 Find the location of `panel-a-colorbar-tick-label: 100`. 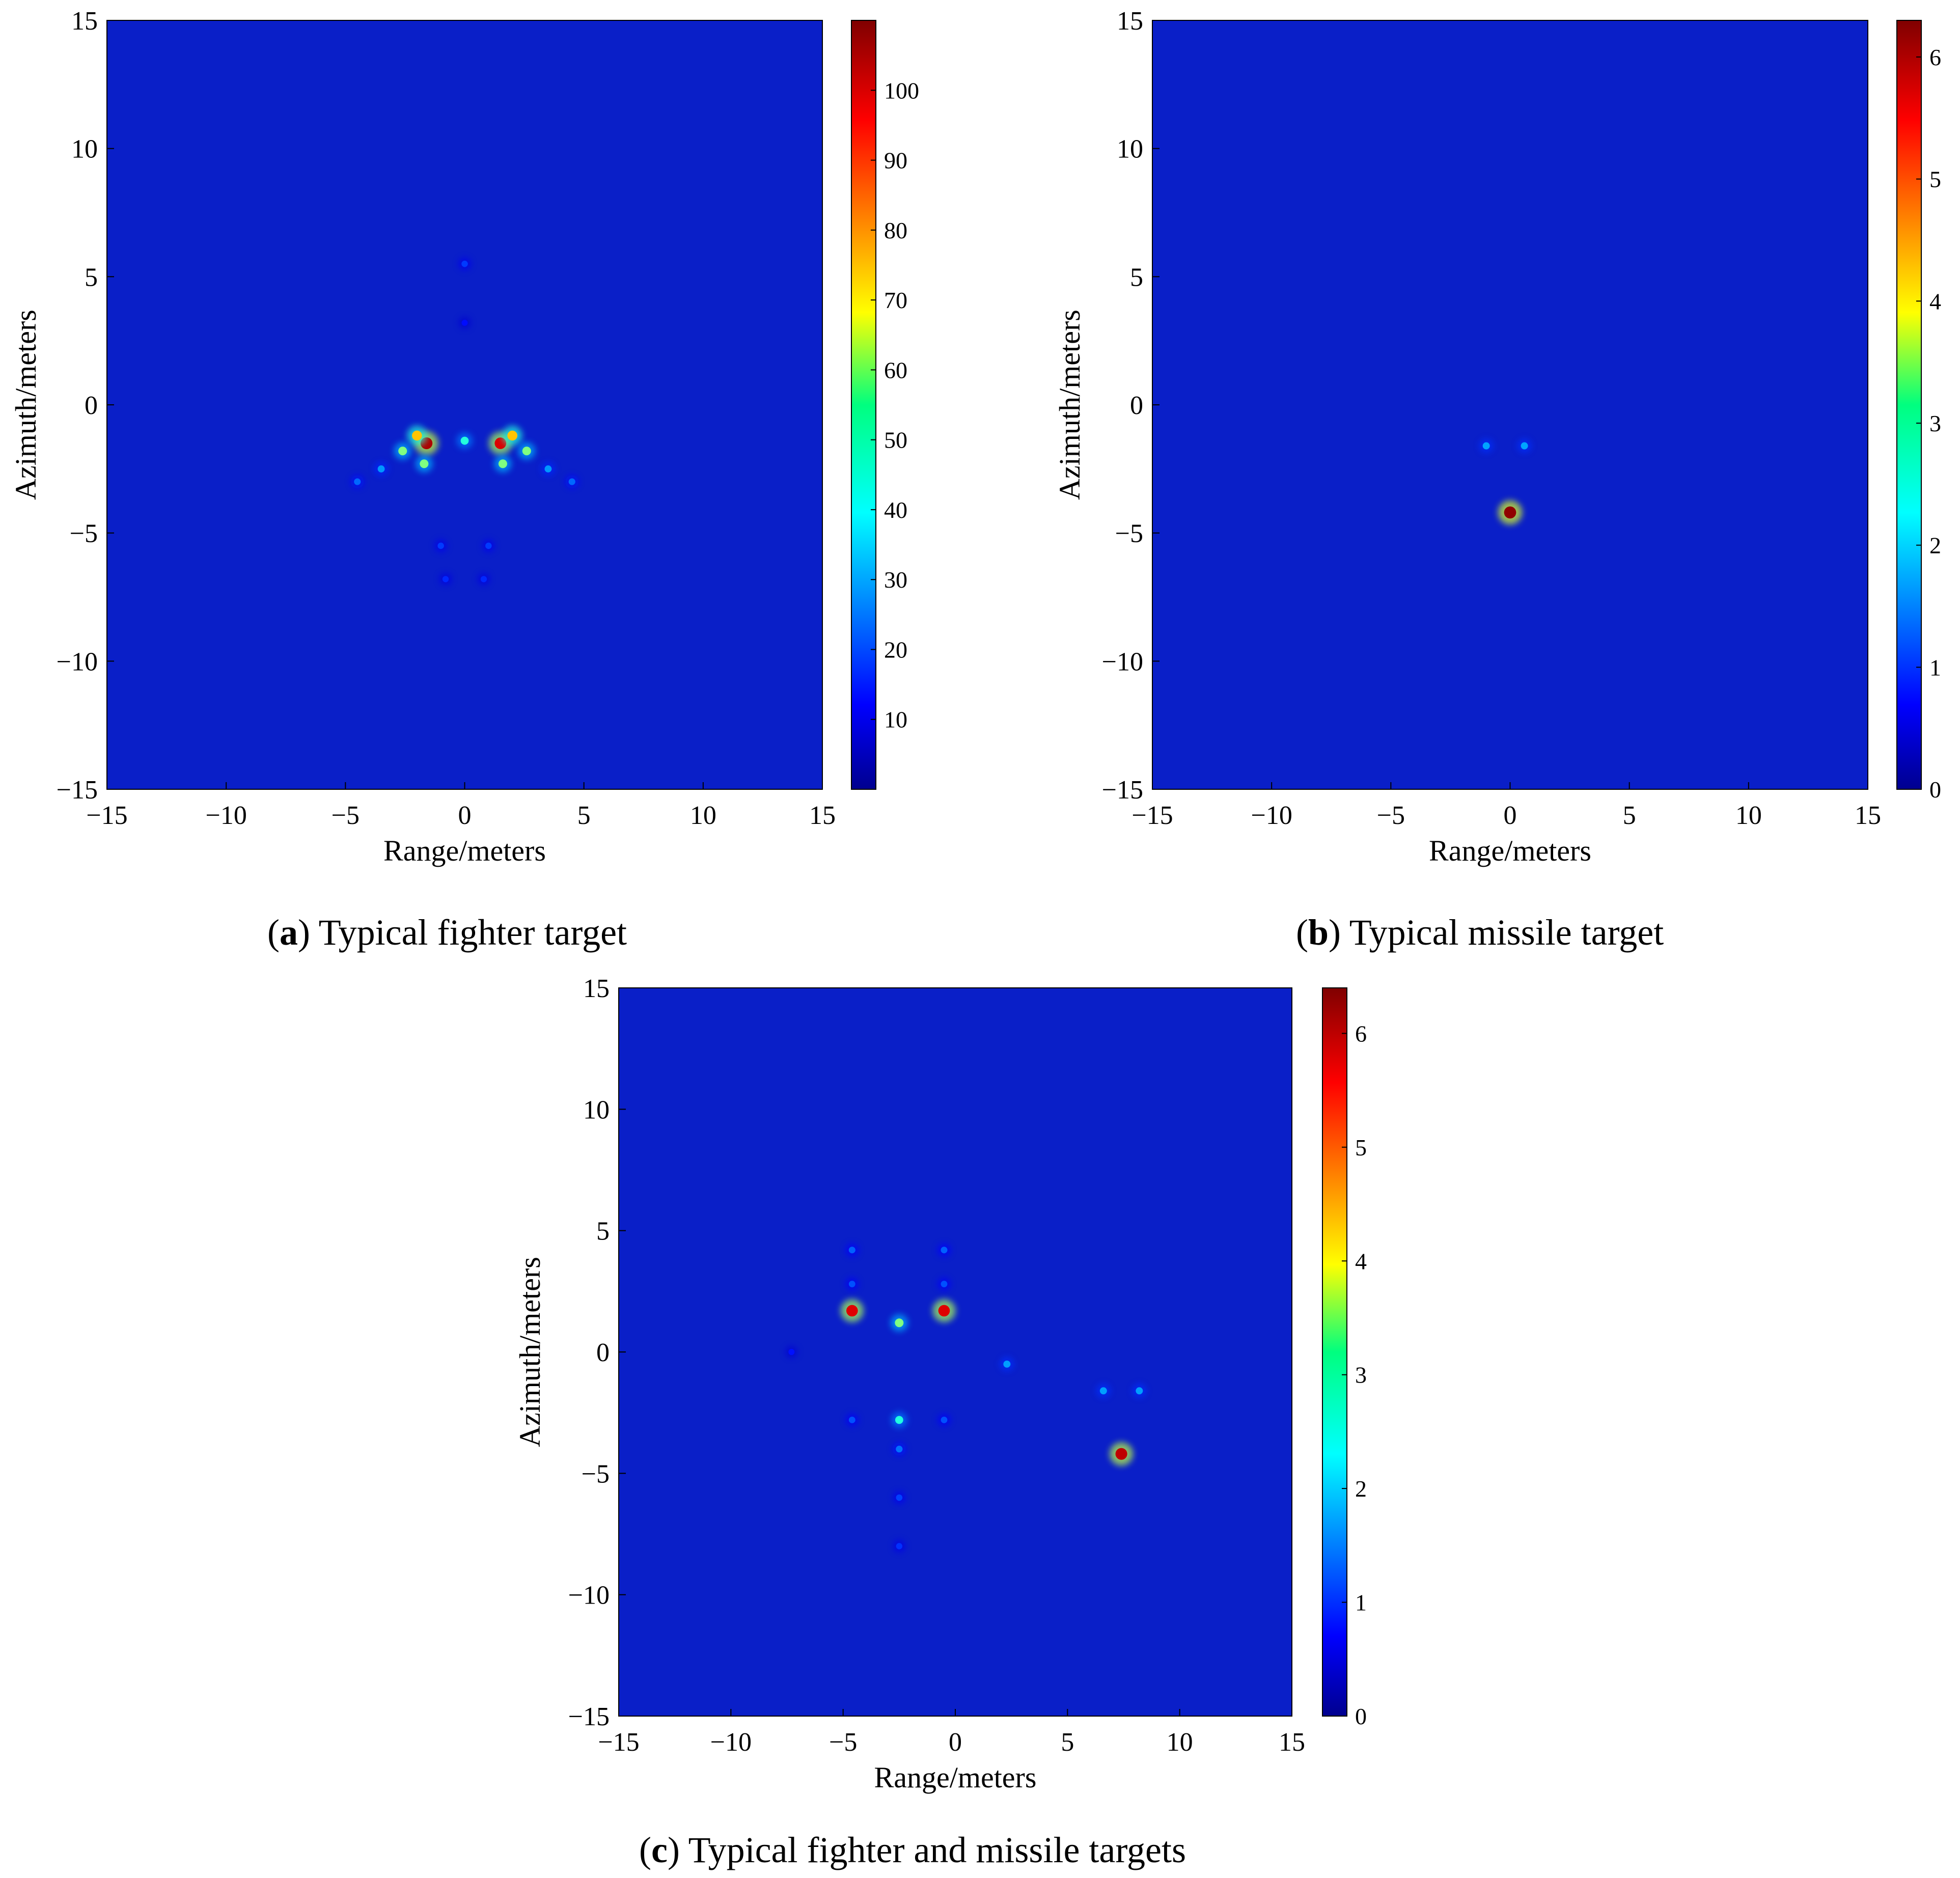

panel-a-colorbar-tick-label: 100 is located at coordinates (901, 90).